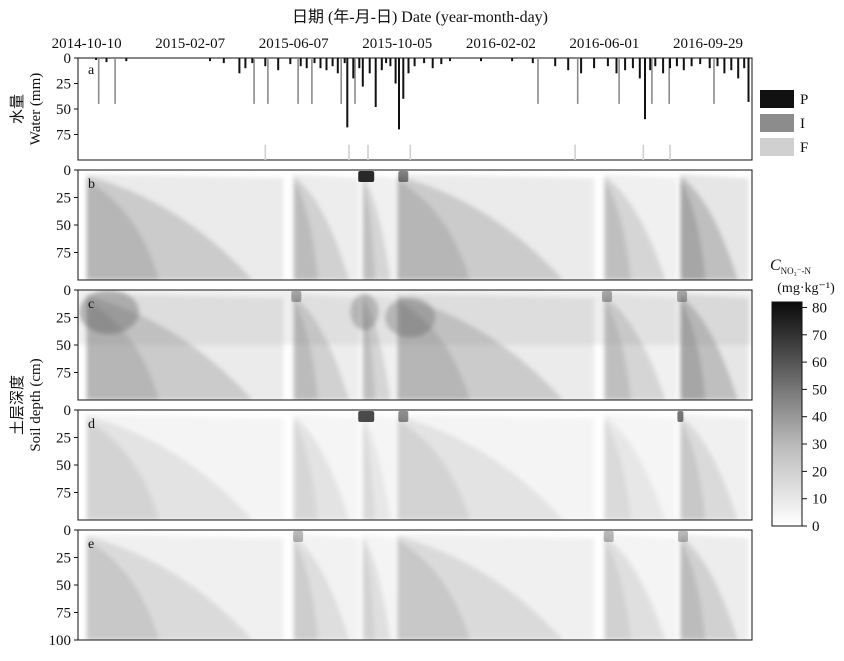 The height and width of the screenshot is (661, 844). Describe the element at coordinates (819, 309) in the screenshot. I see `colorbar-tick-label: 80` at that location.